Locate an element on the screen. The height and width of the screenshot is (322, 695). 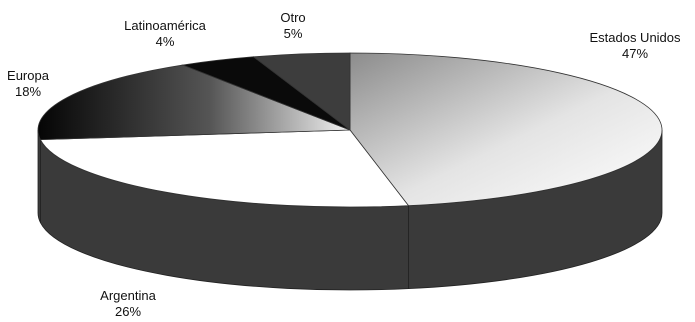
pie-slice-europa is located at coordinates (194, 102).